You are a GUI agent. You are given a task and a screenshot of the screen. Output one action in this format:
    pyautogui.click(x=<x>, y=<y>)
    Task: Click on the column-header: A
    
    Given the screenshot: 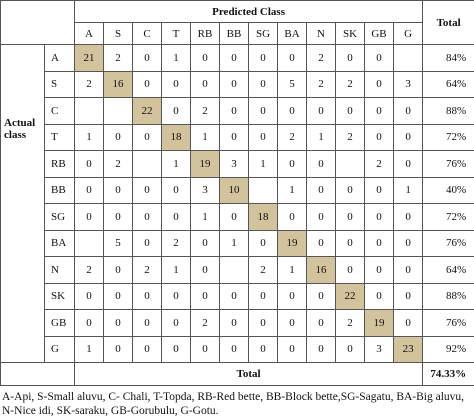 What is the action you would take?
    pyautogui.click(x=89, y=33)
    